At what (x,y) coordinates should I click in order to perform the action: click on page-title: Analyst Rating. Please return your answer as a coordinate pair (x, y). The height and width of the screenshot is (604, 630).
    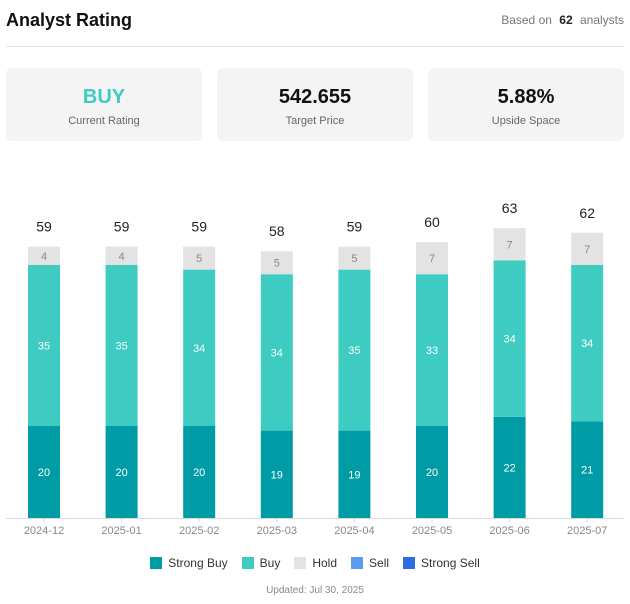
    Looking at the image, I should click on (69, 20).